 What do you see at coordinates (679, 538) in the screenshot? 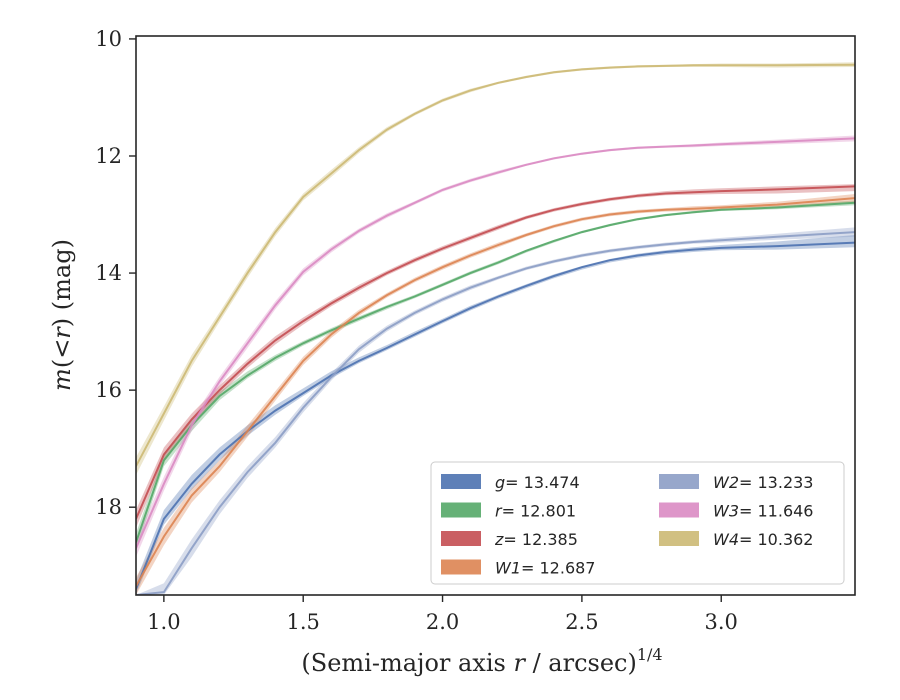
I see `legend-swatch-w4` at bounding box center [679, 538].